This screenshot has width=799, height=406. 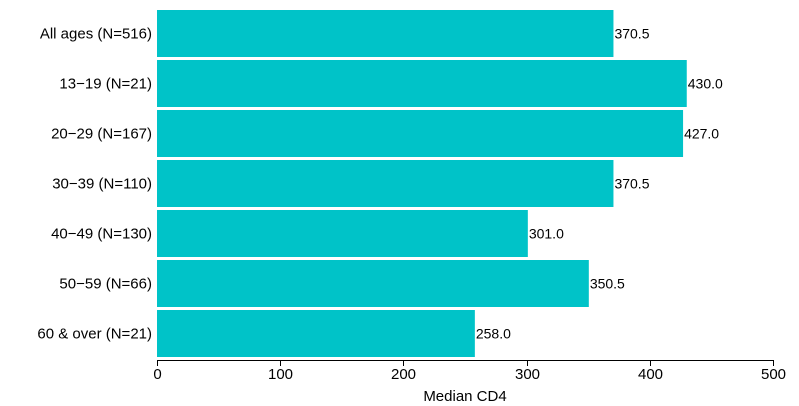 What do you see at coordinates (101, 134) in the screenshot?
I see `category-label-2: 20−29 (N=167)` at bounding box center [101, 134].